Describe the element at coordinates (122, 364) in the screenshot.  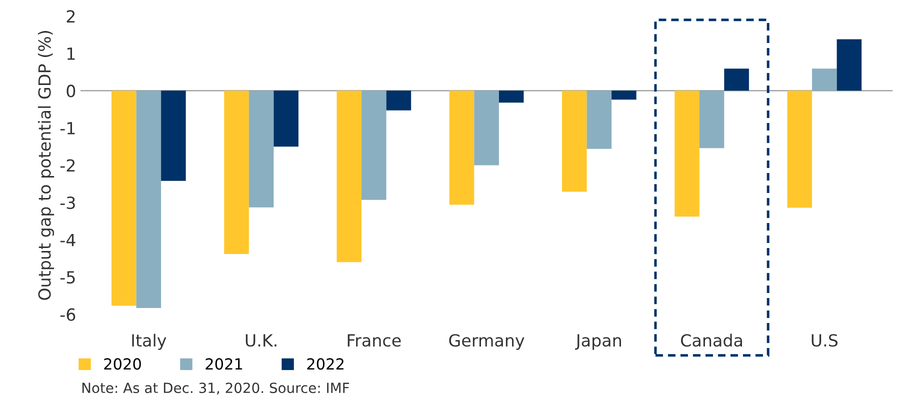
I see `legend-label: 2020` at that location.